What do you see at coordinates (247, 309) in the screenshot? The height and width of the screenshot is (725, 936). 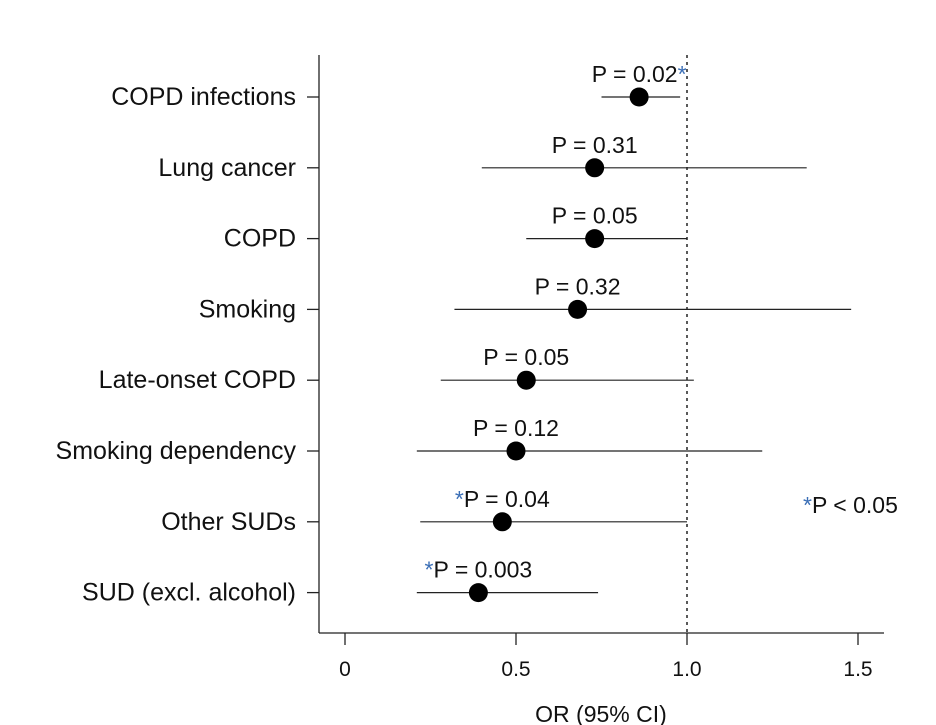 I see `category-label: Smoking` at bounding box center [247, 309].